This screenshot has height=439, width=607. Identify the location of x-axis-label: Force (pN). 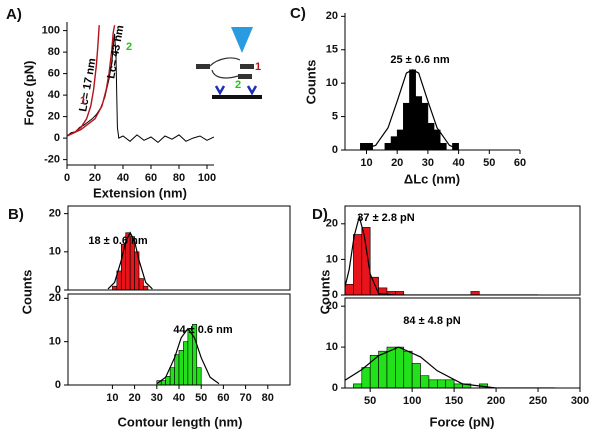
(462, 421).